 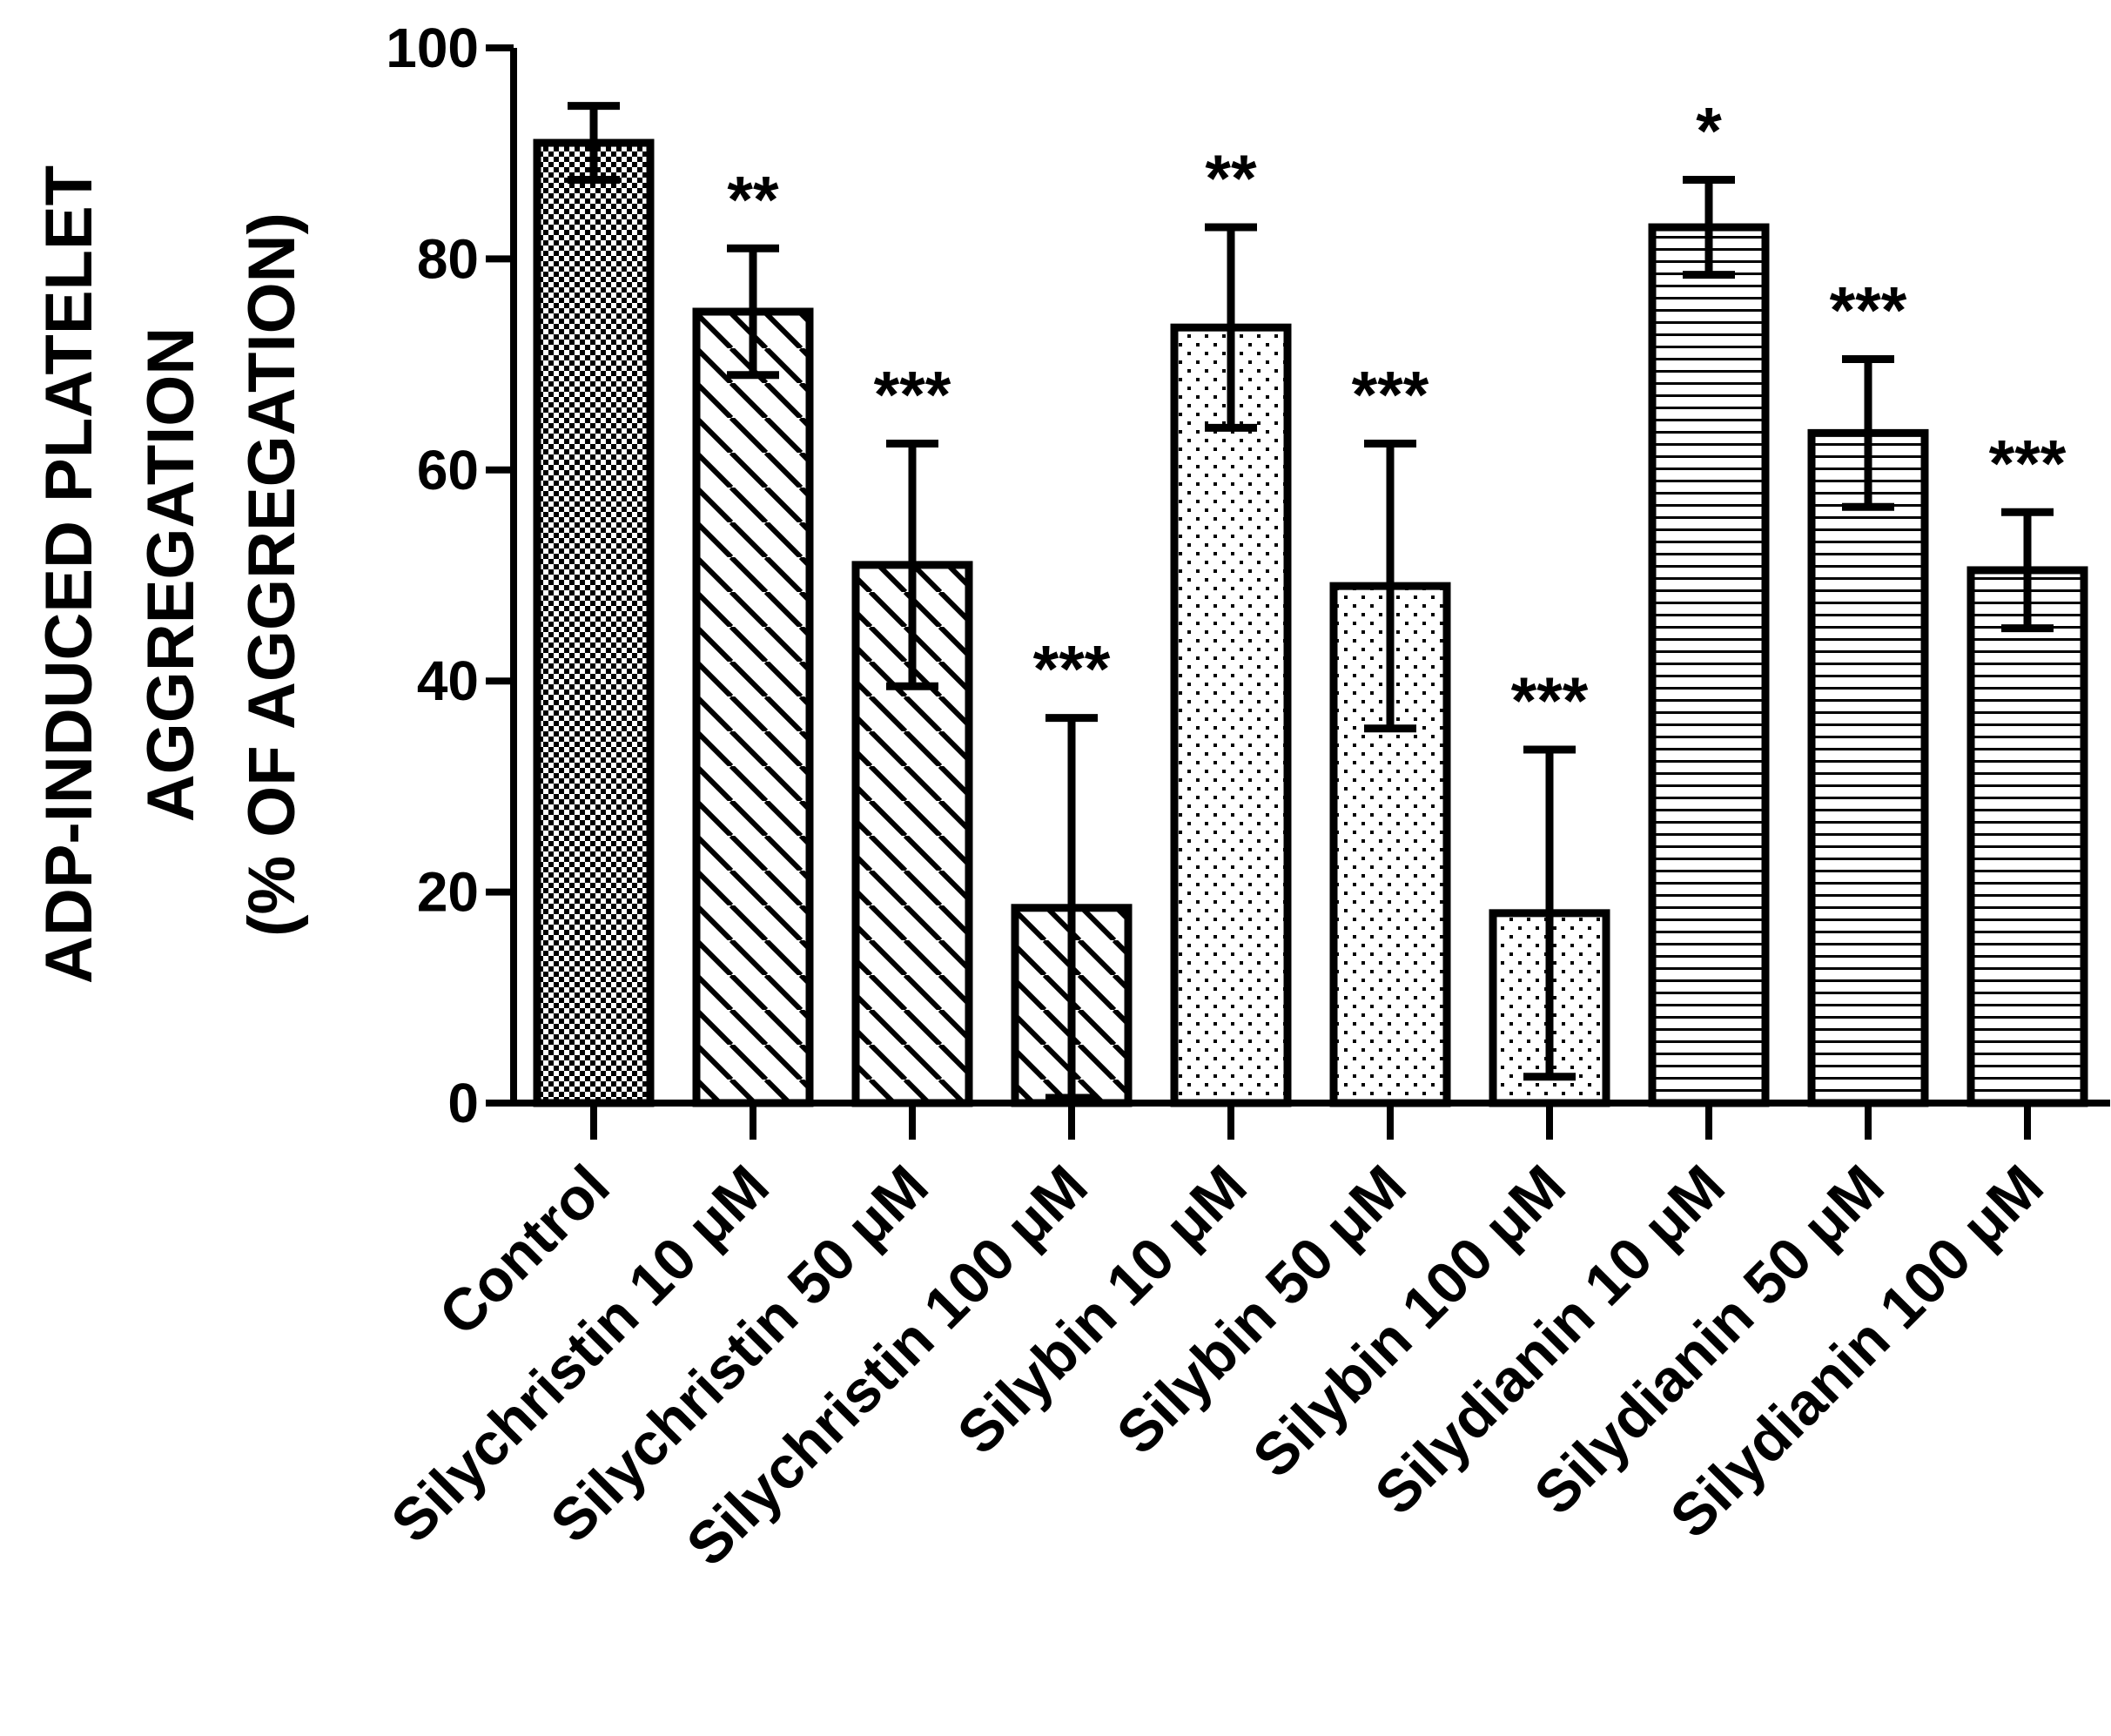 What do you see at coordinates (448, 892) in the screenshot?
I see `y-tick-label: 20` at bounding box center [448, 892].